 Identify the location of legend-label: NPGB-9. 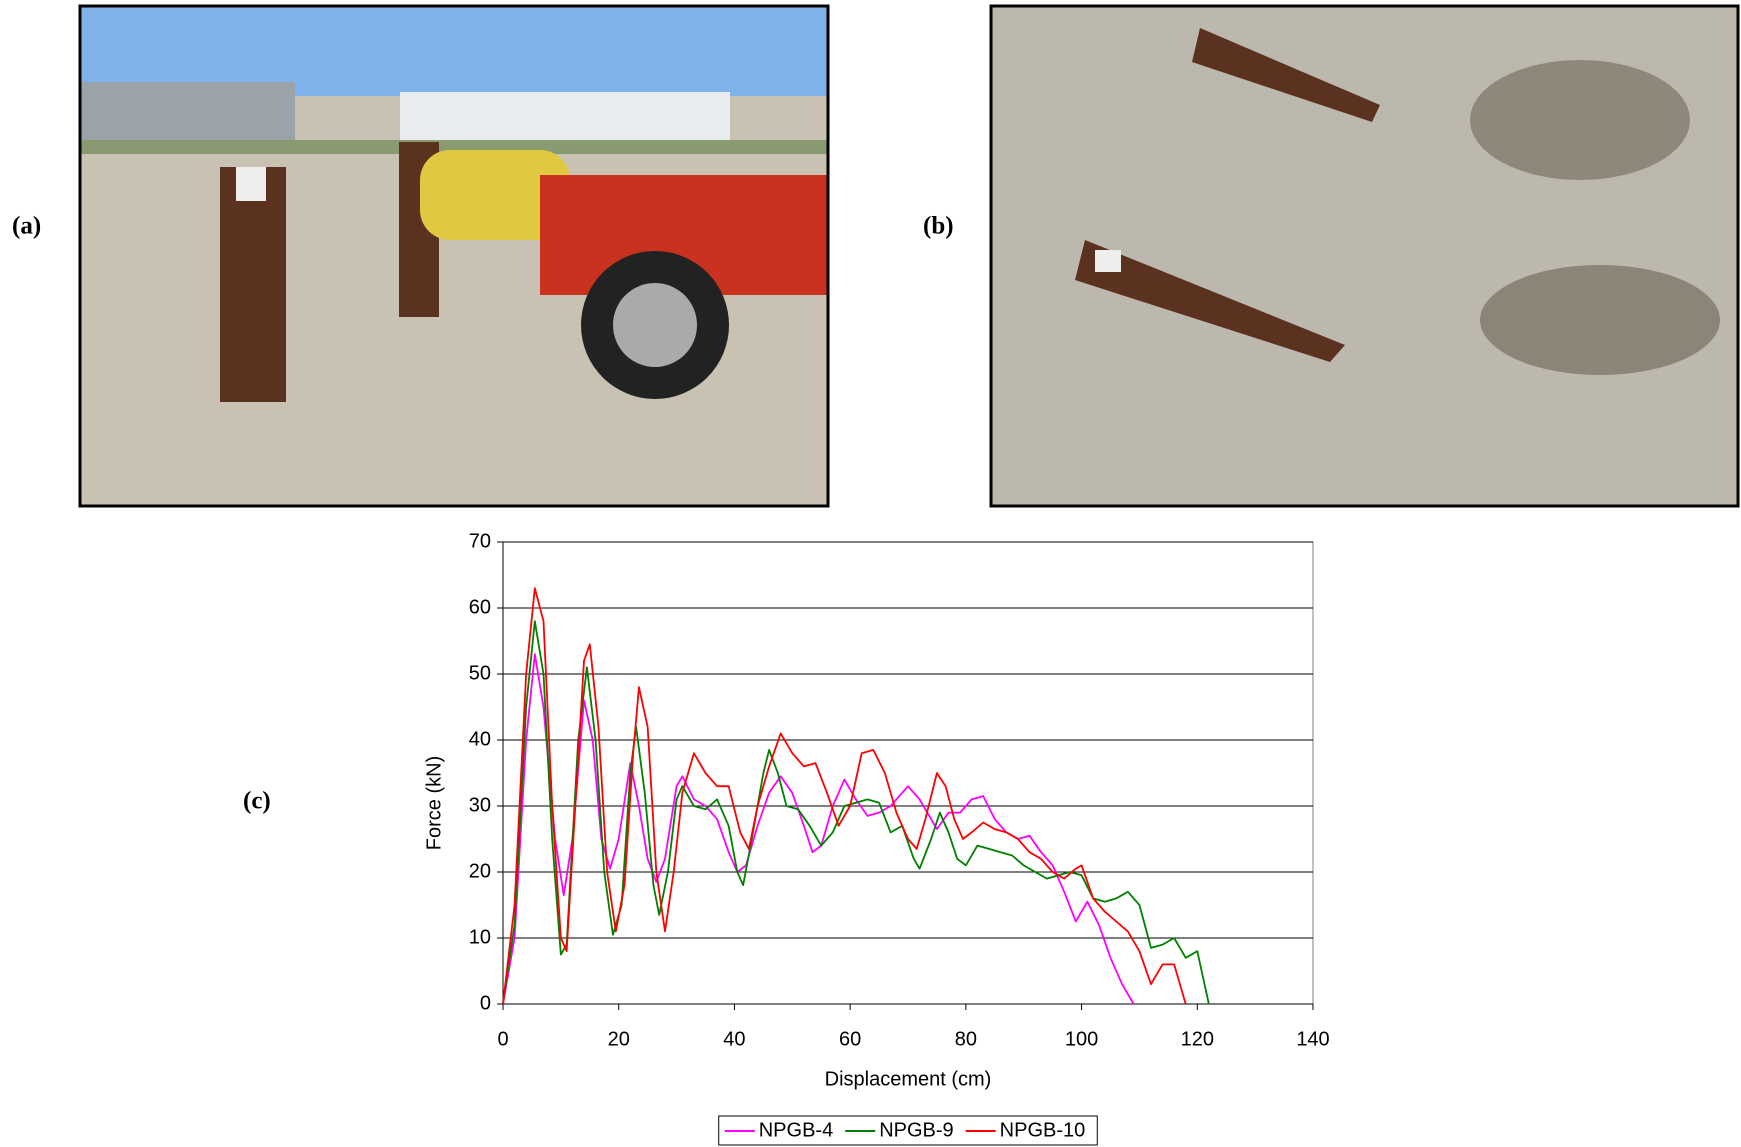
(916, 1130).